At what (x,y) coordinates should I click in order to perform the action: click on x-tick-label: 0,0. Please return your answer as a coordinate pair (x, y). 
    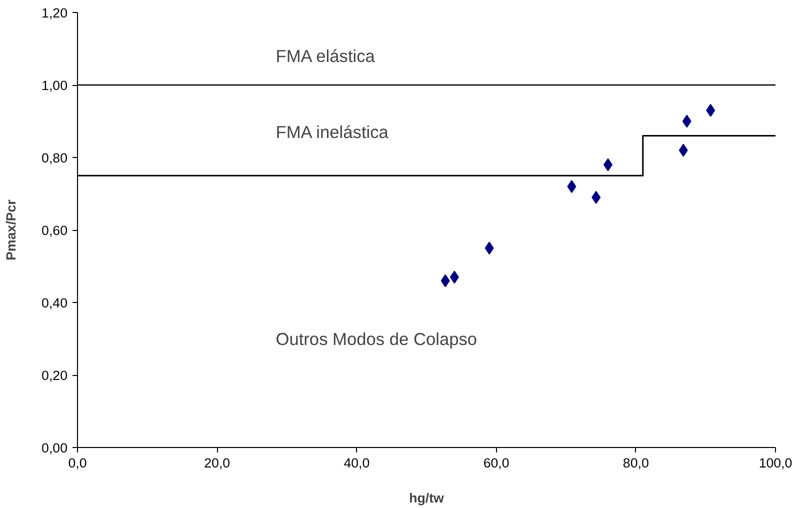
    Looking at the image, I should click on (77, 463).